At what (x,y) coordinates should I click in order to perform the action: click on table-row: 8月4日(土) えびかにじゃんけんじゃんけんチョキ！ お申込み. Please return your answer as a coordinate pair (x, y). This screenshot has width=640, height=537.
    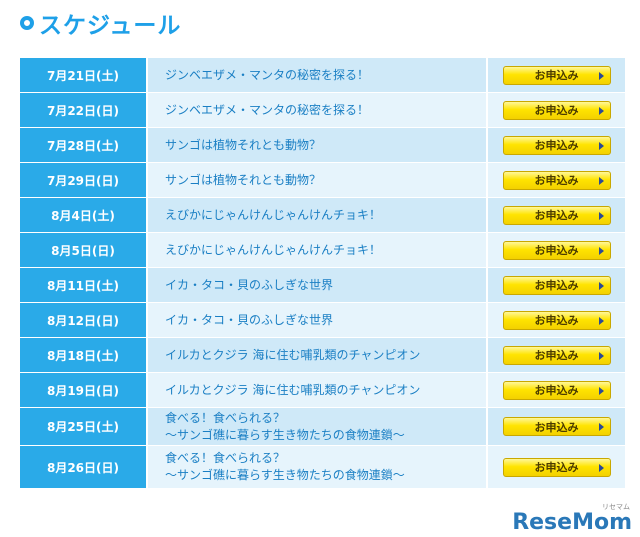
    Looking at the image, I should click on (322, 215).